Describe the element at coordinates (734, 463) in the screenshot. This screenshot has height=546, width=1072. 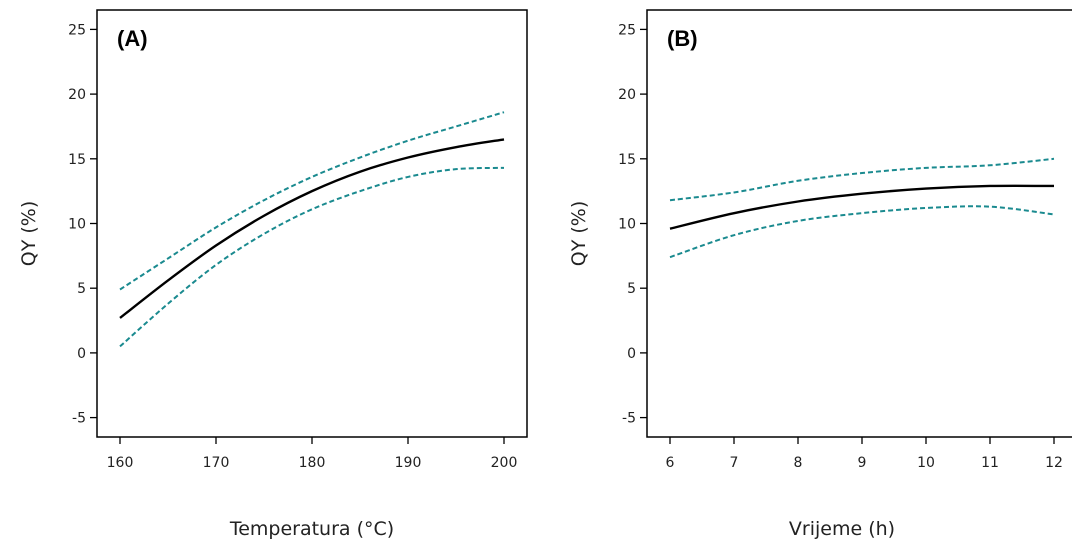
I see `x-tick-label: 7` at that location.